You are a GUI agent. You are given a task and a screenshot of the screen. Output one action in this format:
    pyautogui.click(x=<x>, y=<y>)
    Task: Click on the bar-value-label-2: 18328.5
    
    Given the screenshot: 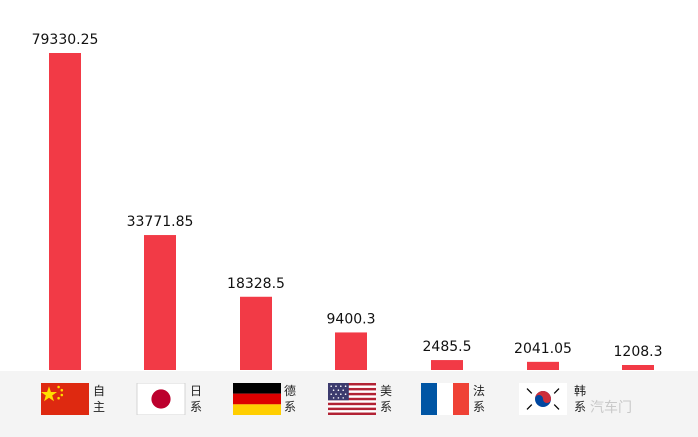 What is the action you would take?
    pyautogui.click(x=256, y=284)
    